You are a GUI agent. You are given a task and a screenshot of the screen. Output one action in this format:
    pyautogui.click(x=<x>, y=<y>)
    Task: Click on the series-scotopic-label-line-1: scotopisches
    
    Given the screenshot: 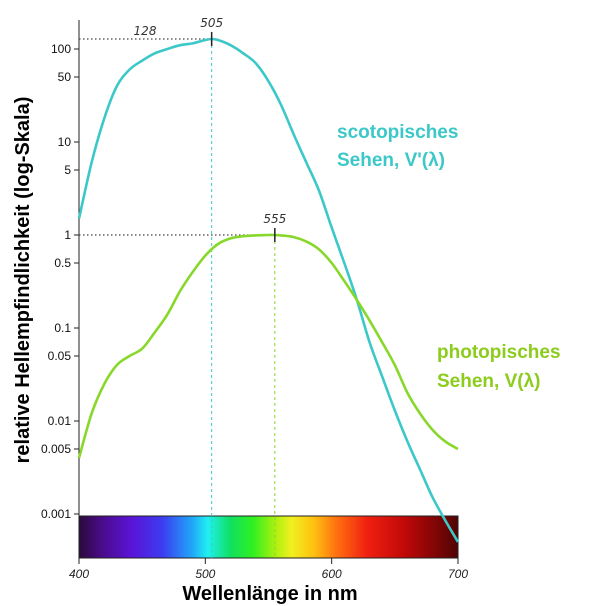 What is the action you would take?
    pyautogui.click(x=397, y=132)
    